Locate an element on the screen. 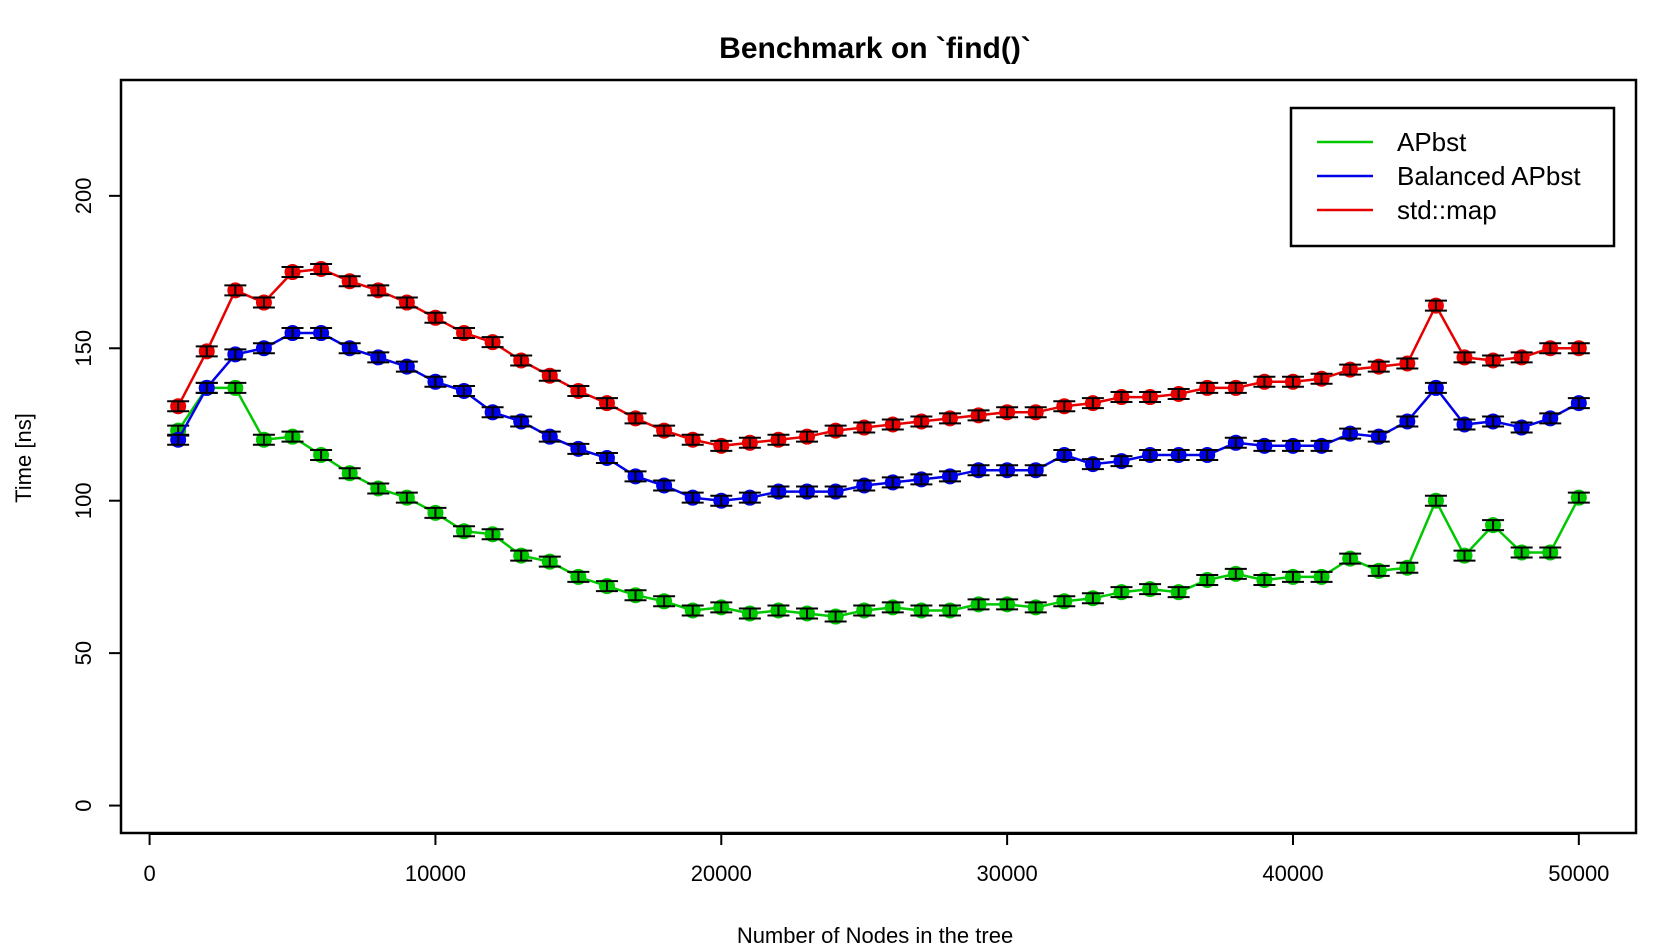 This screenshot has height=944, width=1653. x-tick-label: 20000 is located at coordinates (721, 873).